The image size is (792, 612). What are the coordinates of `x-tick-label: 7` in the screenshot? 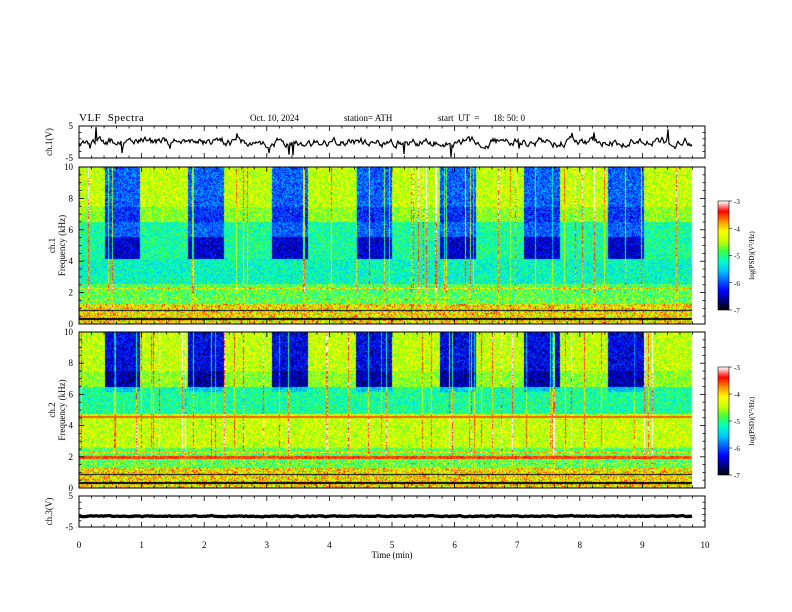 It's located at (517, 545).